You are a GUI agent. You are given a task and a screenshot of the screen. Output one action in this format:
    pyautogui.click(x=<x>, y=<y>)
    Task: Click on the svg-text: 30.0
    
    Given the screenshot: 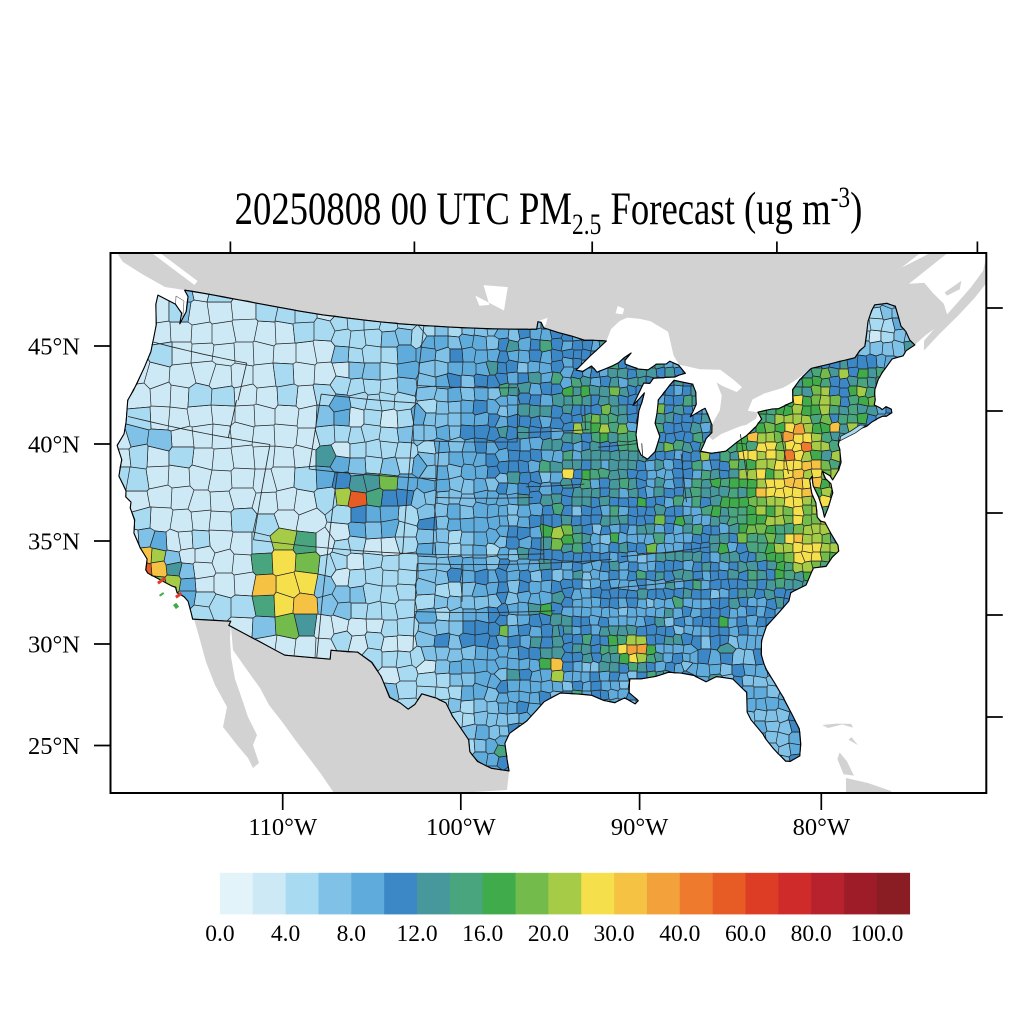 What is the action you would take?
    pyautogui.click(x=614, y=934)
    